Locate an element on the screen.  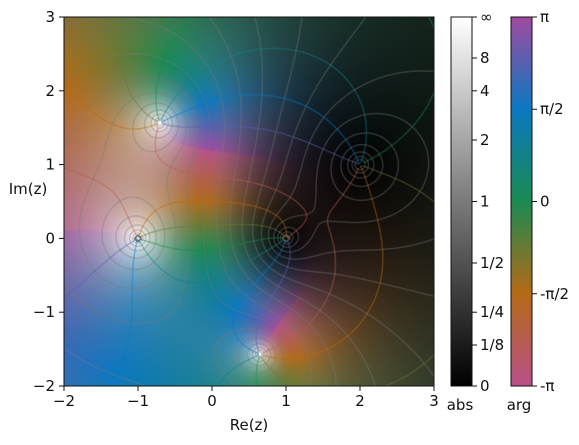
abs-tick-label: 1/4 is located at coordinates (492, 312).